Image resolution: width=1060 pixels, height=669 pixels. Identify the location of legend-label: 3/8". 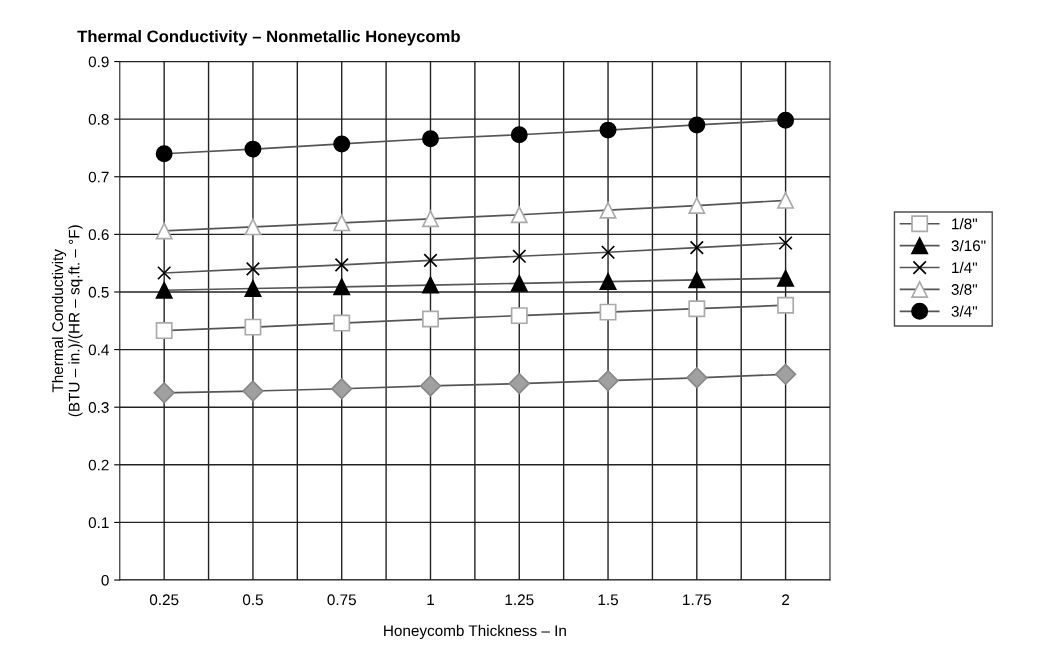
(964, 289).